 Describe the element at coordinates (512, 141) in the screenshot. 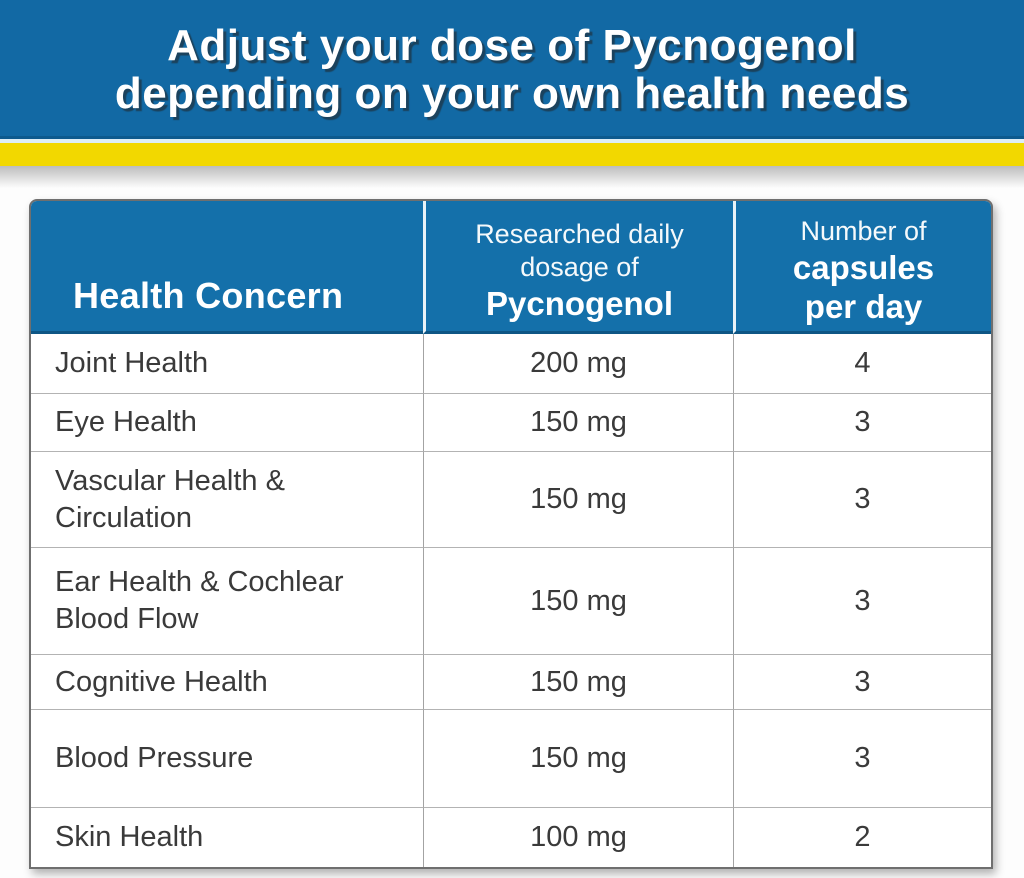

I see `banner-divider-line` at that location.